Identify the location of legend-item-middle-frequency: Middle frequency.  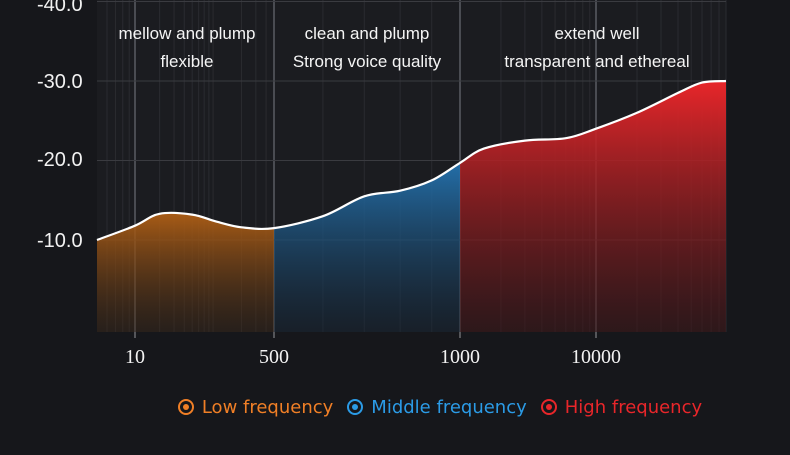
(437, 407).